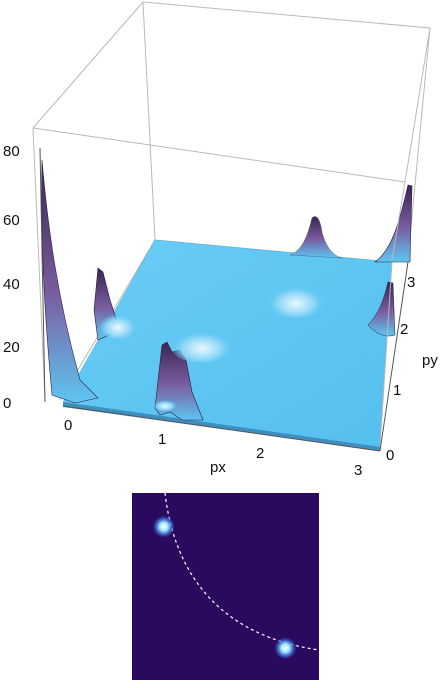 The width and height of the screenshot is (441, 688). I want to click on surface-peak-back, so click(316, 237).